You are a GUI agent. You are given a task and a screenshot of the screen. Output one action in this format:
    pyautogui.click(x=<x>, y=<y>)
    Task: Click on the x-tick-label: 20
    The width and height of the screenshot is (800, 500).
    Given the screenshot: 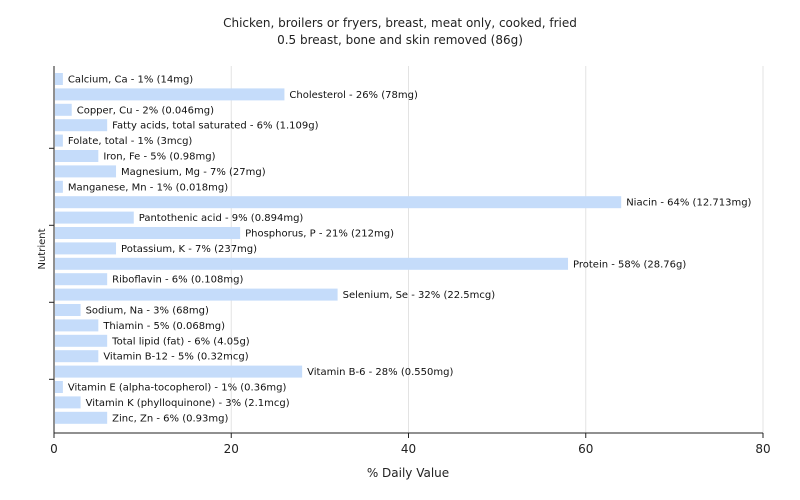 What is the action you would take?
    pyautogui.click(x=231, y=449)
    